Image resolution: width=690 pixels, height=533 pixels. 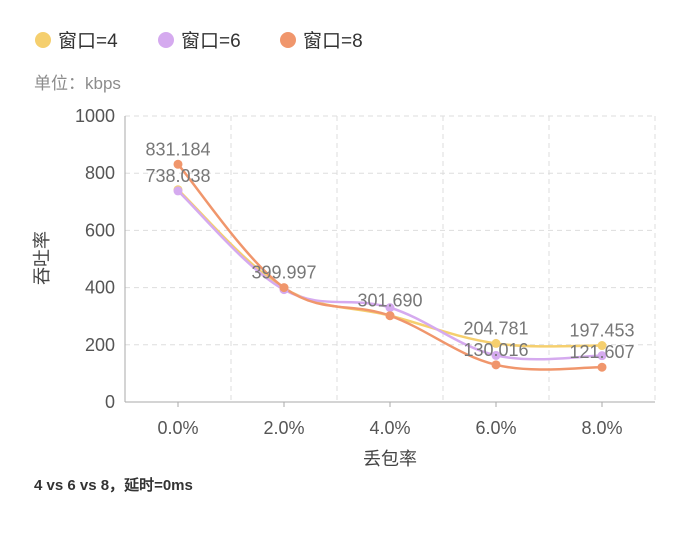 I want to click on legend-label: 窗口=6, so click(x=211, y=41).